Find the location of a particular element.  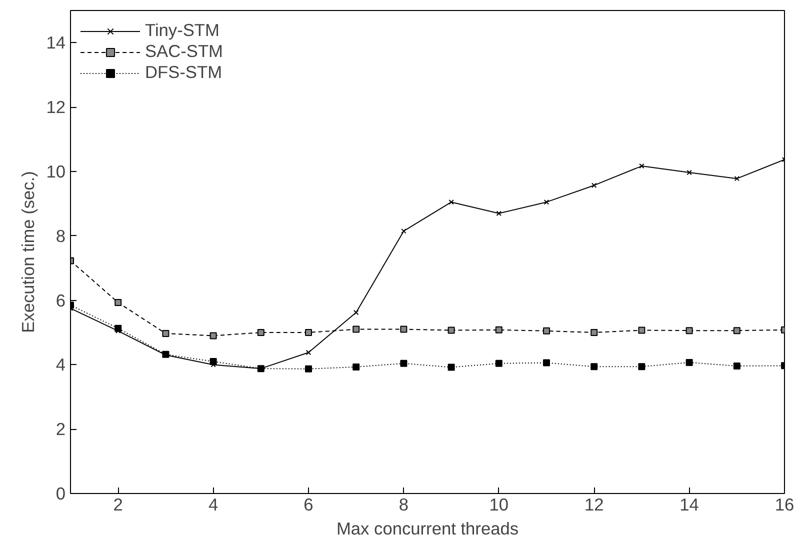

x-axis-title: Max concurrent threads is located at coordinates (427, 528).